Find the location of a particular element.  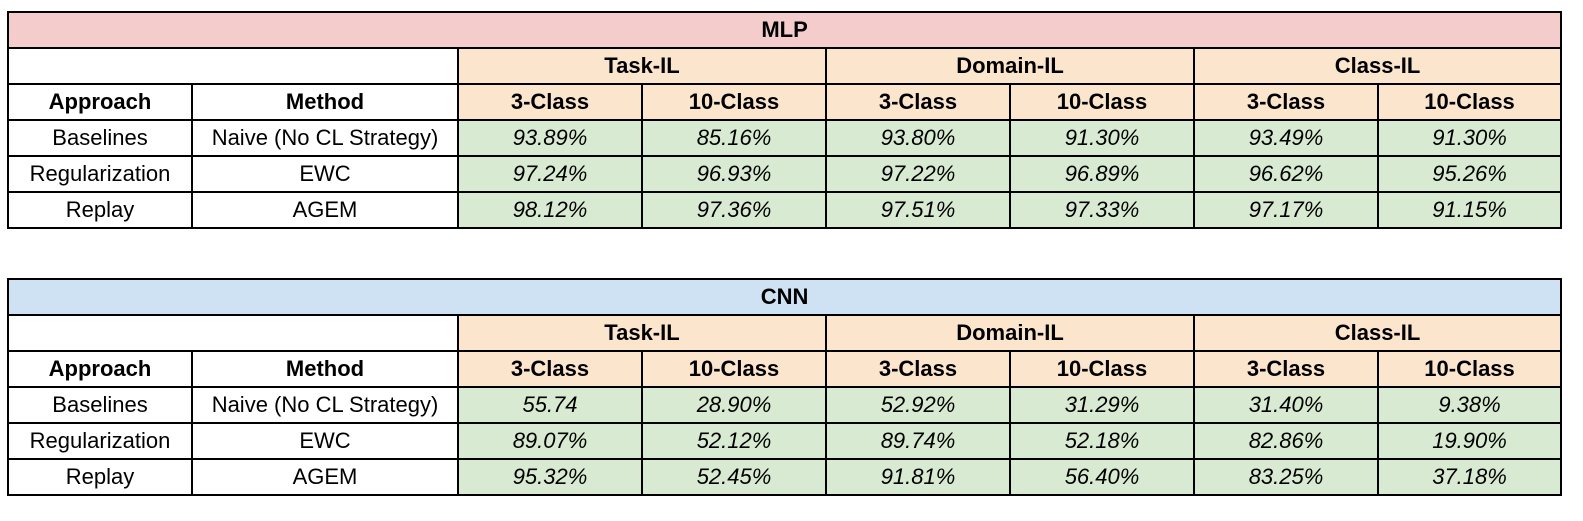

mlp-blank-header-cell is located at coordinates (233, 66).